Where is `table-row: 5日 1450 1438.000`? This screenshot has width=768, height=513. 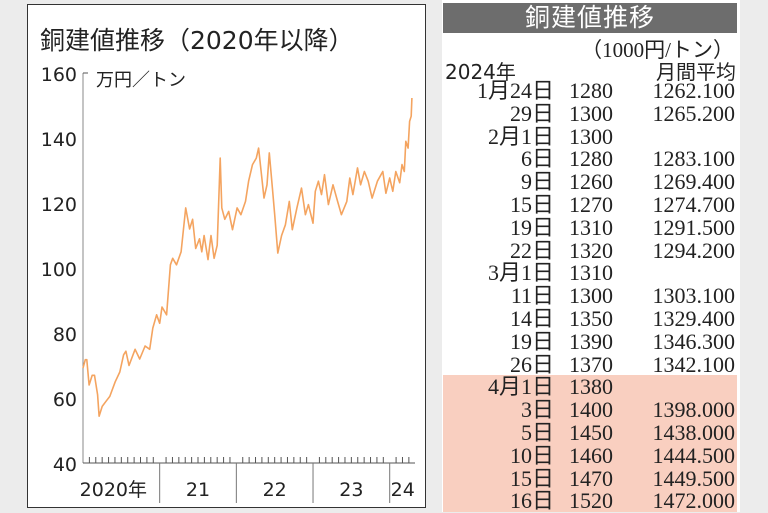 table-row: 5日 1450 1438.000 is located at coordinates (590, 432).